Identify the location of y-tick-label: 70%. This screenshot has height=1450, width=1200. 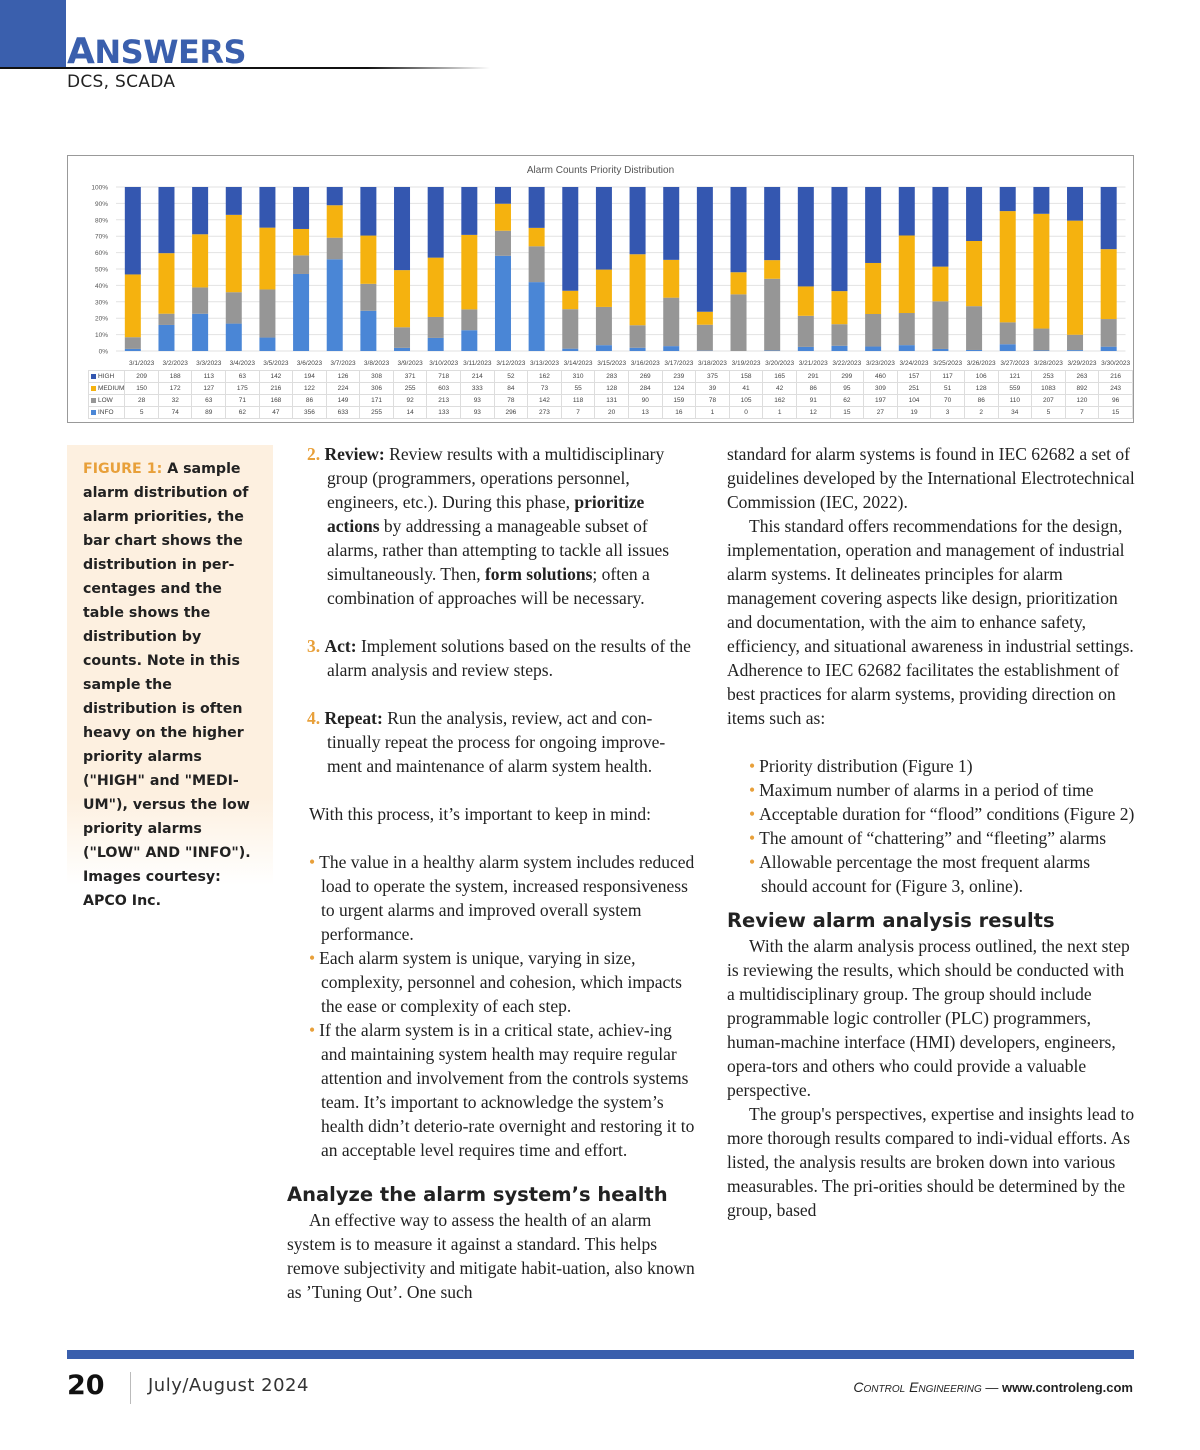
(101, 237).